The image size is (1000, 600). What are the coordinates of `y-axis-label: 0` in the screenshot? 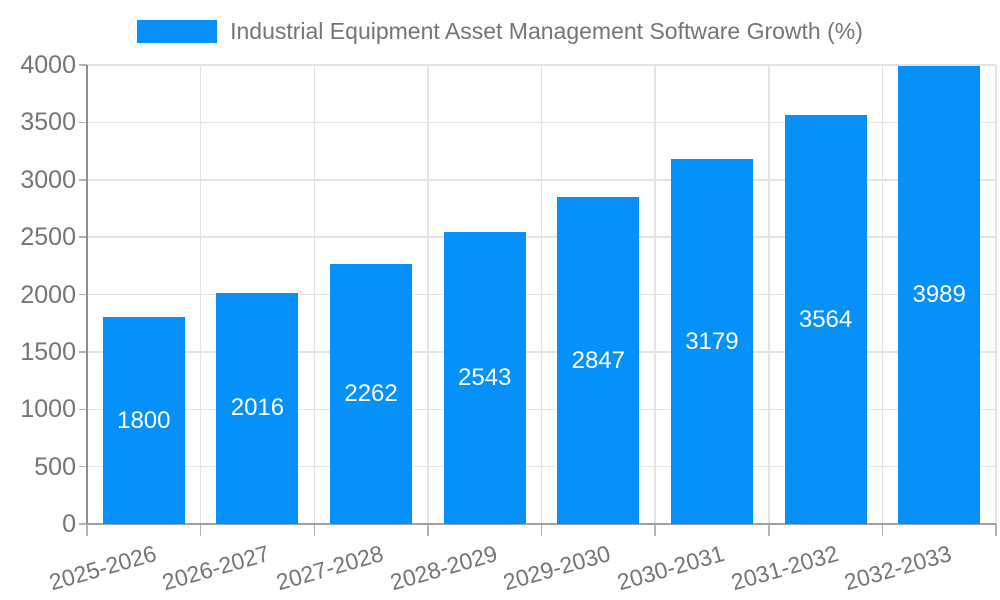 It's located at (69, 524).